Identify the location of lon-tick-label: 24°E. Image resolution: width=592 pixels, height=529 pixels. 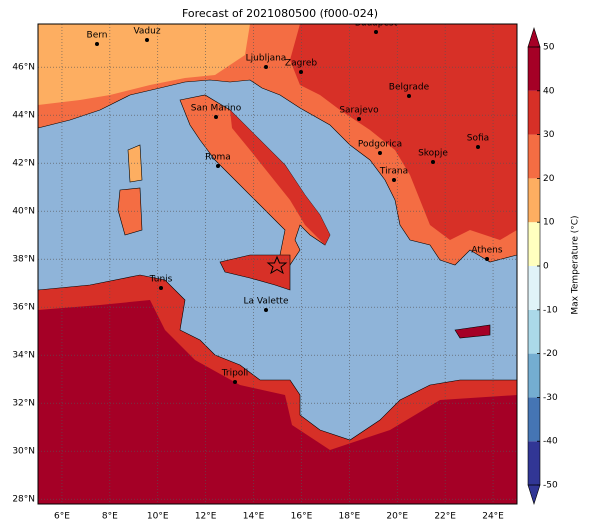
(493, 517).